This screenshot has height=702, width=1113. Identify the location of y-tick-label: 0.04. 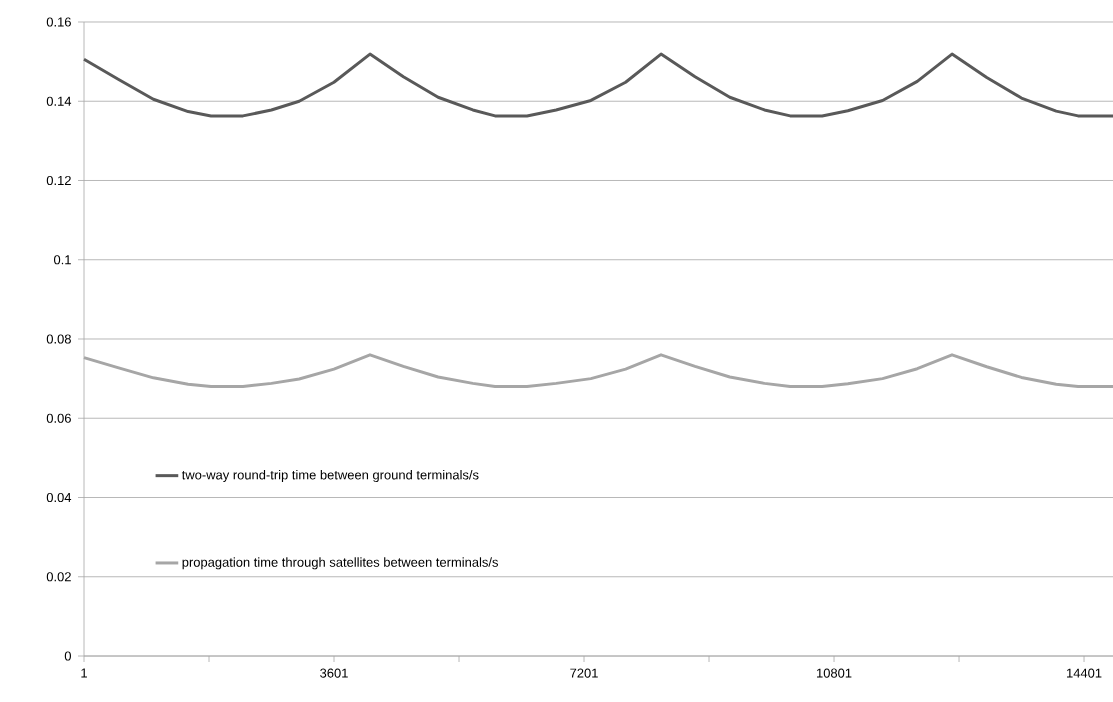
(59, 497).